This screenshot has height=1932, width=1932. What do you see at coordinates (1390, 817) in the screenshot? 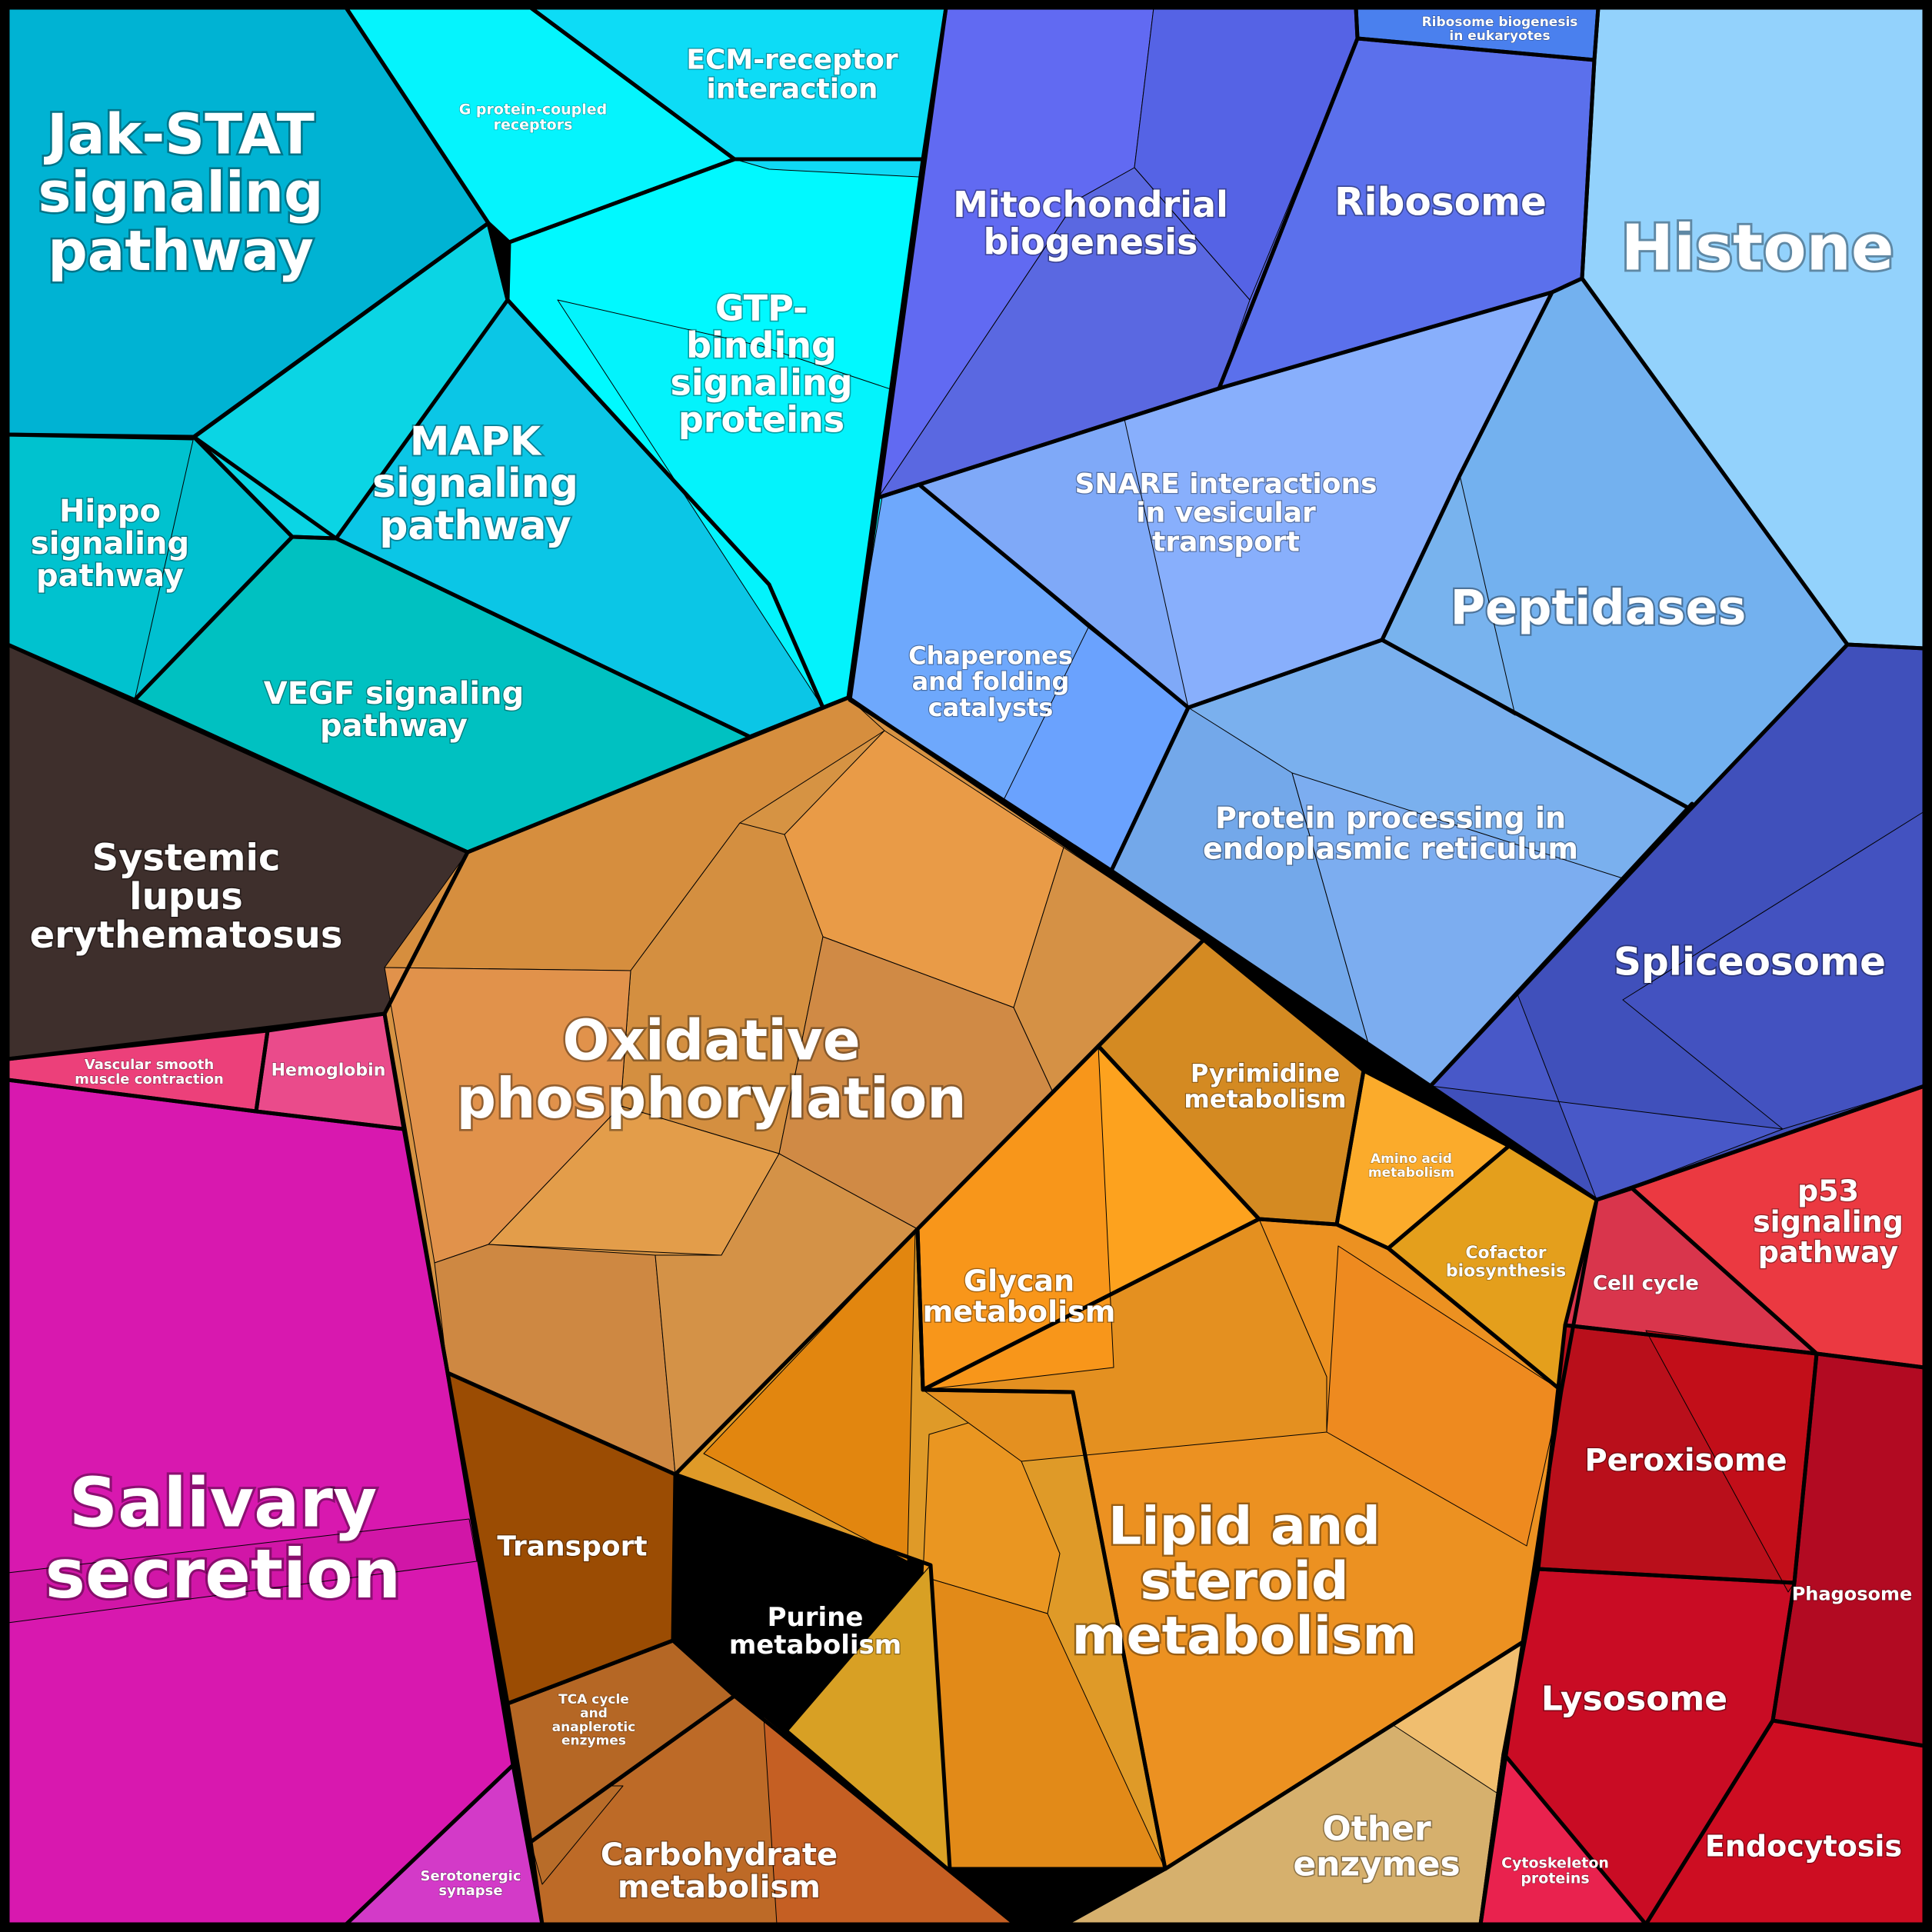
I see `label-line: Protein processing in` at bounding box center [1390, 817].